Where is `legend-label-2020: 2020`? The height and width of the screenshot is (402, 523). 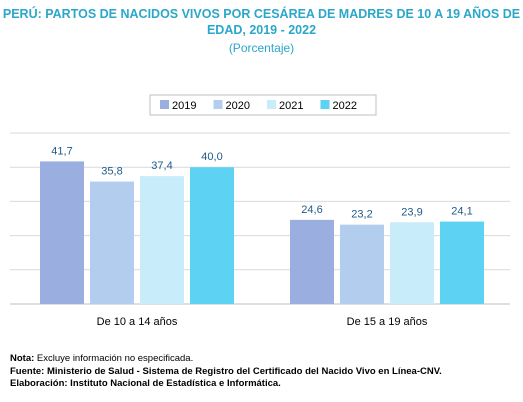 legend-label-2020: 2020 is located at coordinates (238, 106).